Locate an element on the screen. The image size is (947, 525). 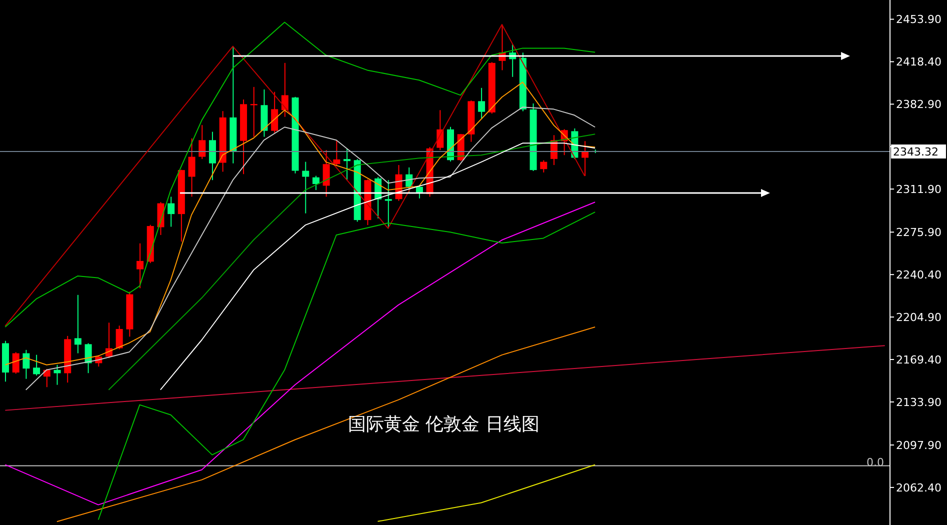
y-tick-label: 2275.90 is located at coordinates (919, 233).